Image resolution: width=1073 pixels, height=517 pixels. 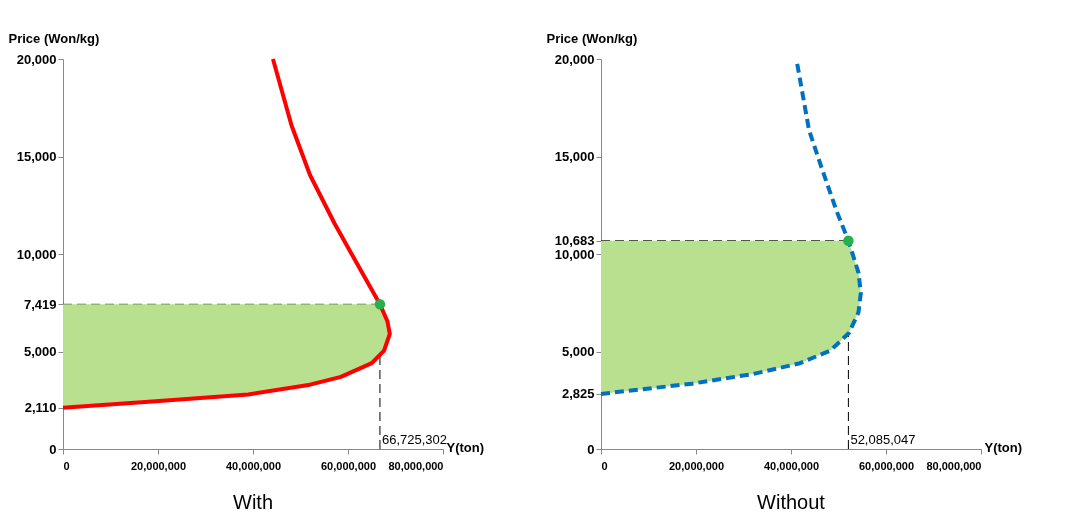 What do you see at coordinates (883, 439) in the screenshot?
I see `ref-line-label: 52,085,047` at bounding box center [883, 439].